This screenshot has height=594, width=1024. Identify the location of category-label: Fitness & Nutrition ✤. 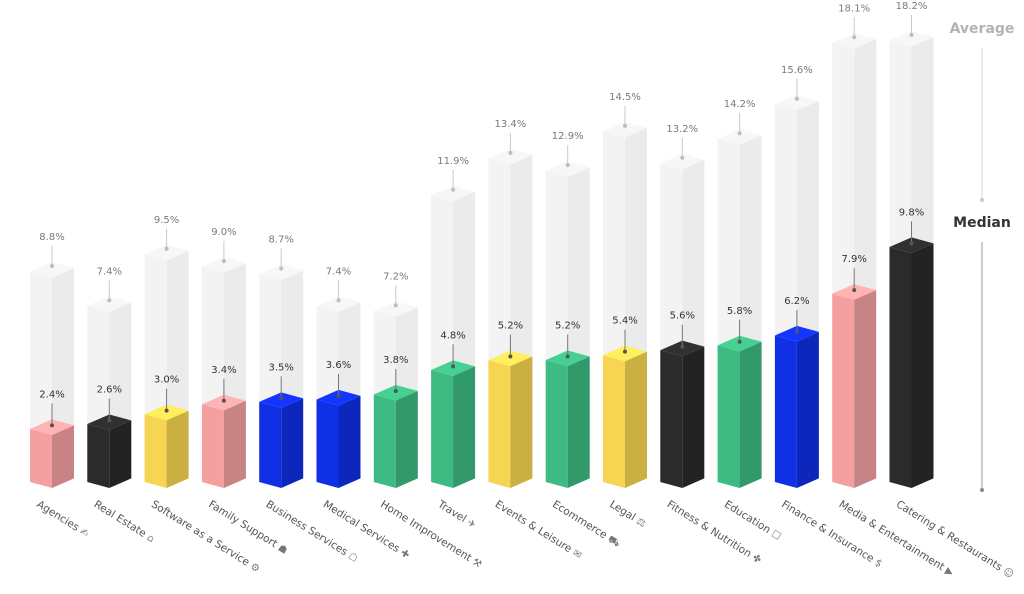
(714, 532).